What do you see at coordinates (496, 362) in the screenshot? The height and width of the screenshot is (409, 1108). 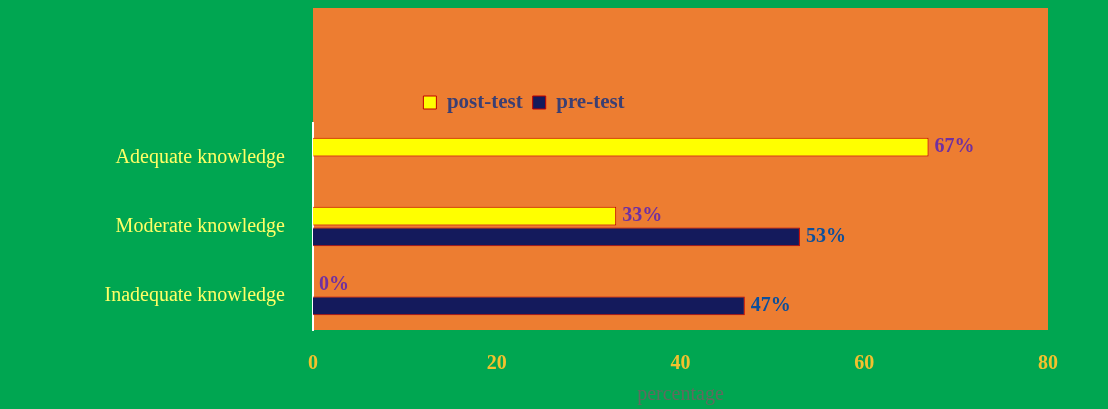 I see `x-tick-label: 20` at bounding box center [496, 362].